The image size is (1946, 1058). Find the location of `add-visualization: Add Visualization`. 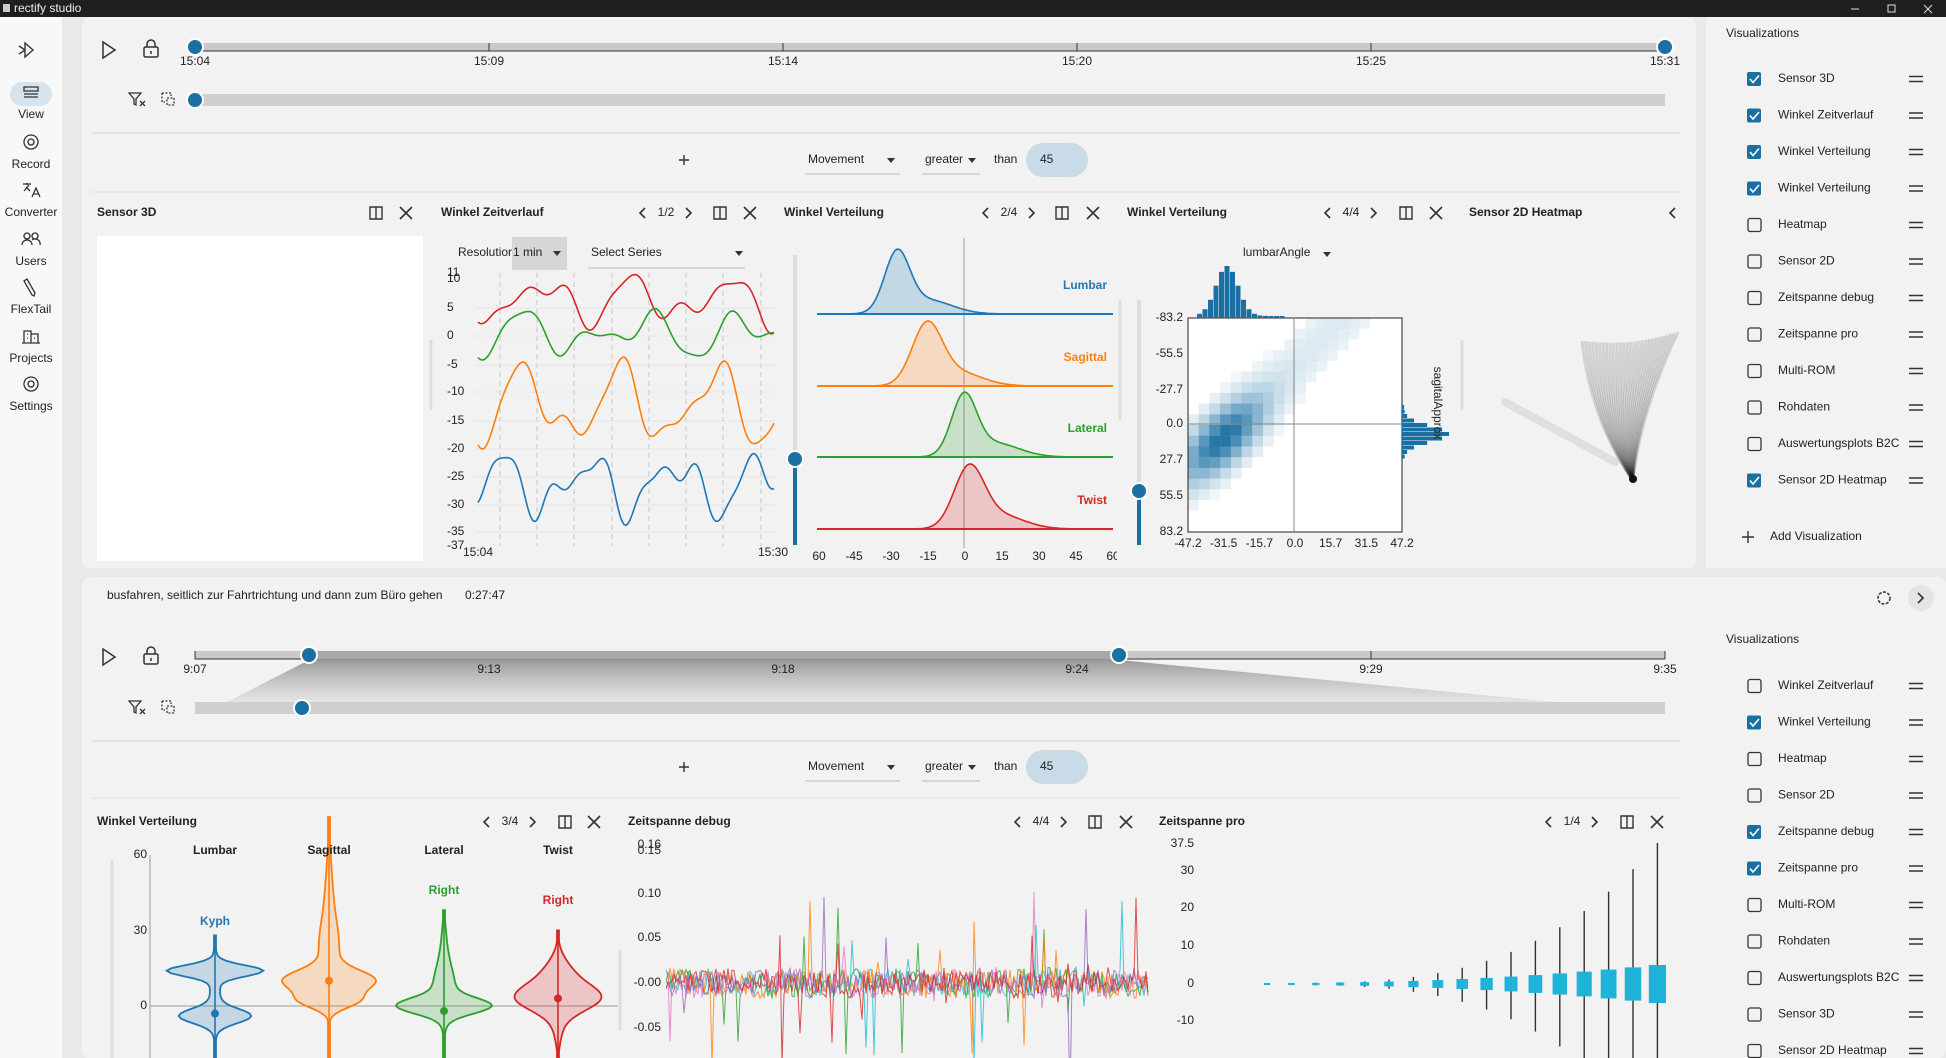

add-visualization: Add Visualization is located at coordinates (1816, 536).